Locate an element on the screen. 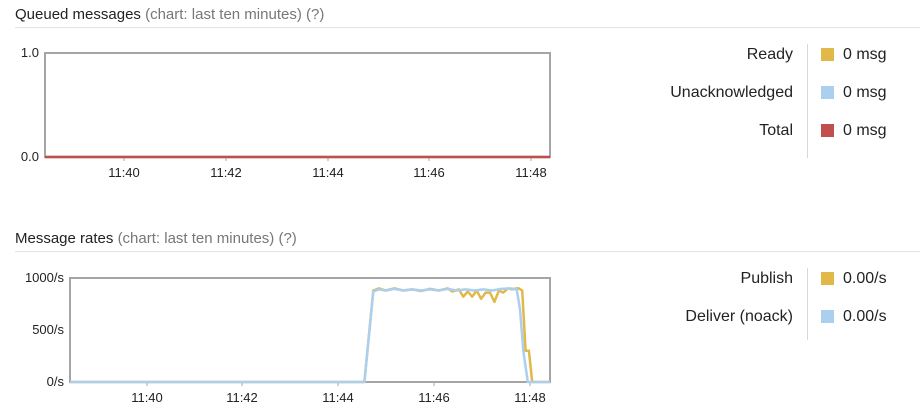 The width and height of the screenshot is (920, 418). message-rates-divider is located at coordinates (467, 251).